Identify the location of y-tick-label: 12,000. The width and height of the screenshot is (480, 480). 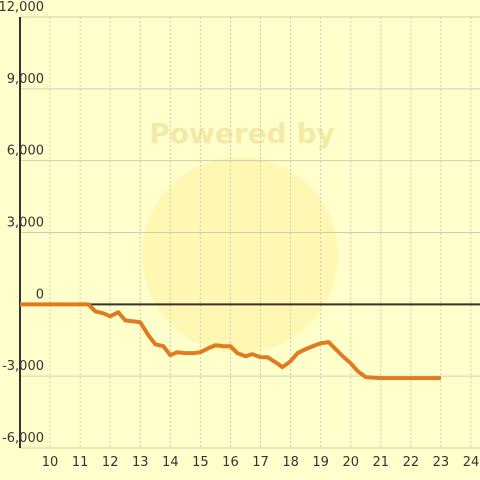
(22, 7).